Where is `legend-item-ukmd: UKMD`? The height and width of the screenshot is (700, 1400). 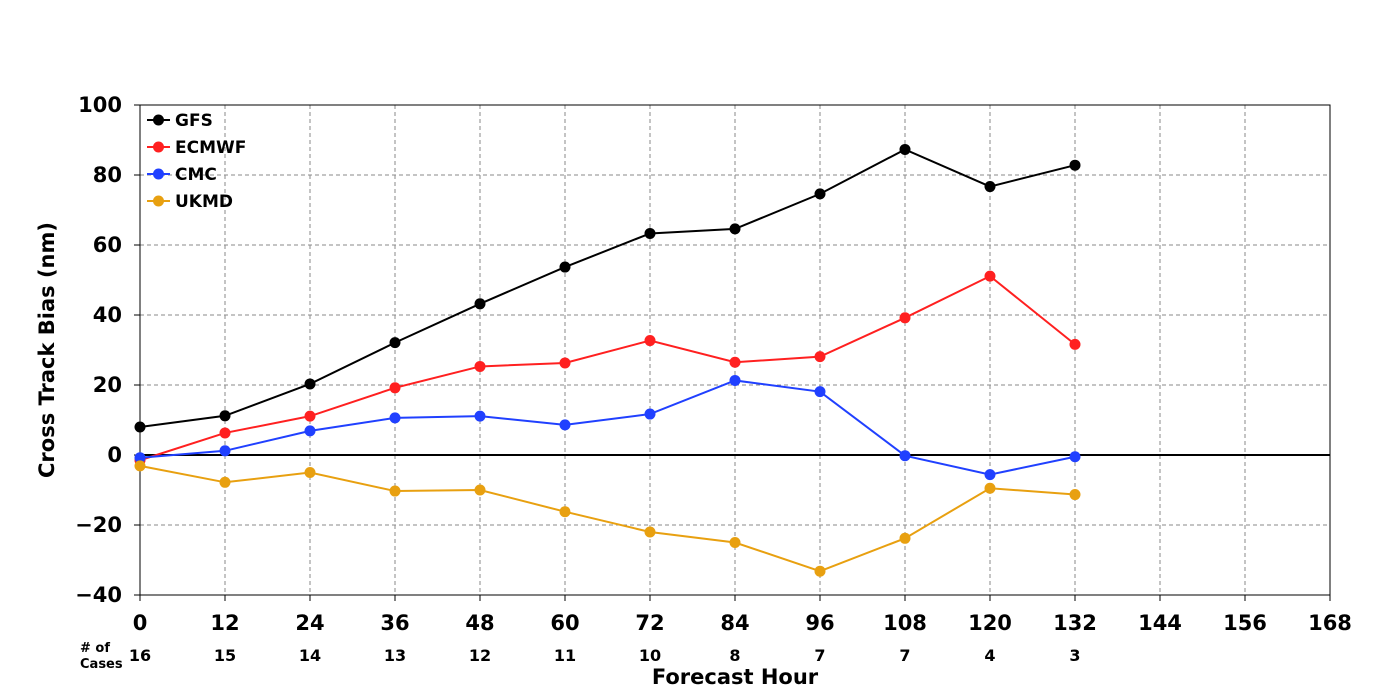 legend-item-ukmd: UKMD is located at coordinates (190, 202).